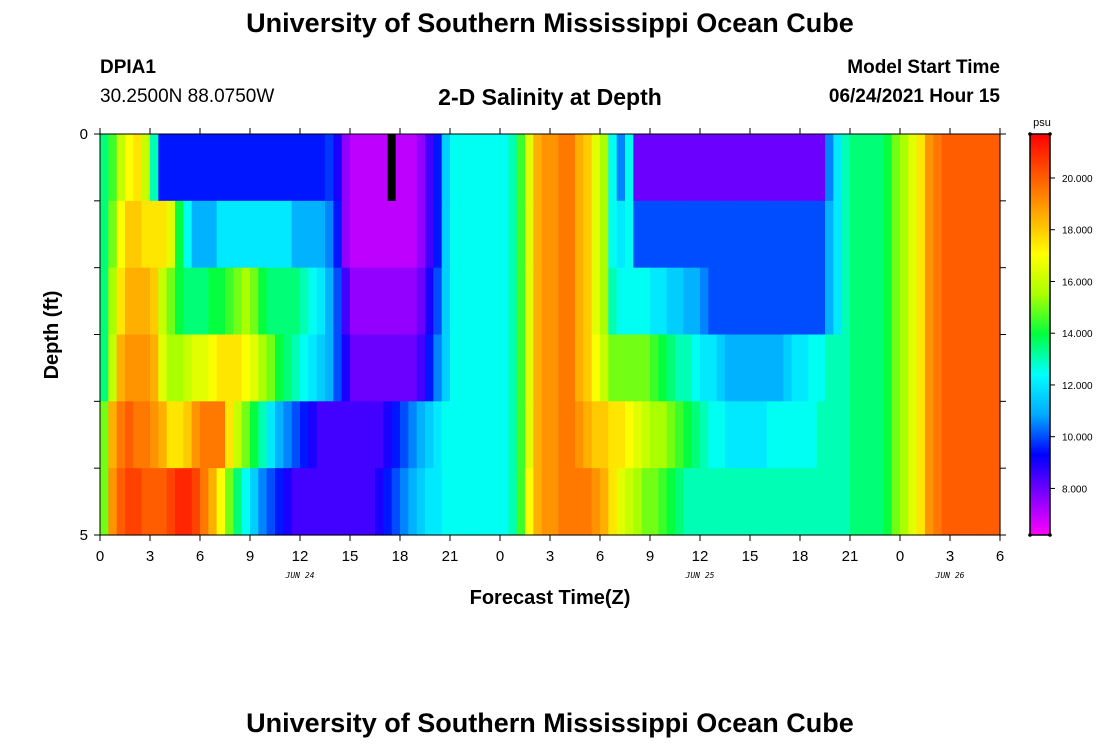 The height and width of the screenshot is (750, 1100). Describe the element at coordinates (850, 556) in the screenshot. I see `x-tick-label: 21` at that location.